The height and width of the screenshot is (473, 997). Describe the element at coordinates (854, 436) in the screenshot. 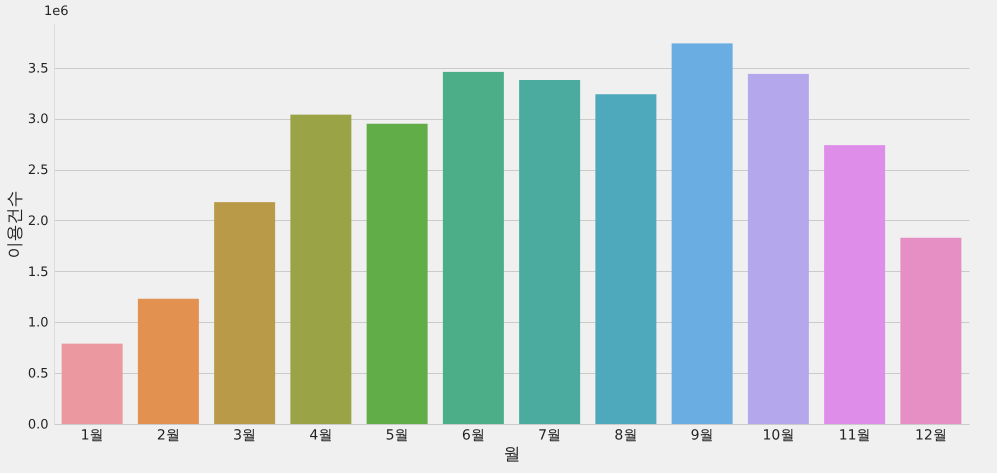

I see `x-tick-label: 11월` at that location.